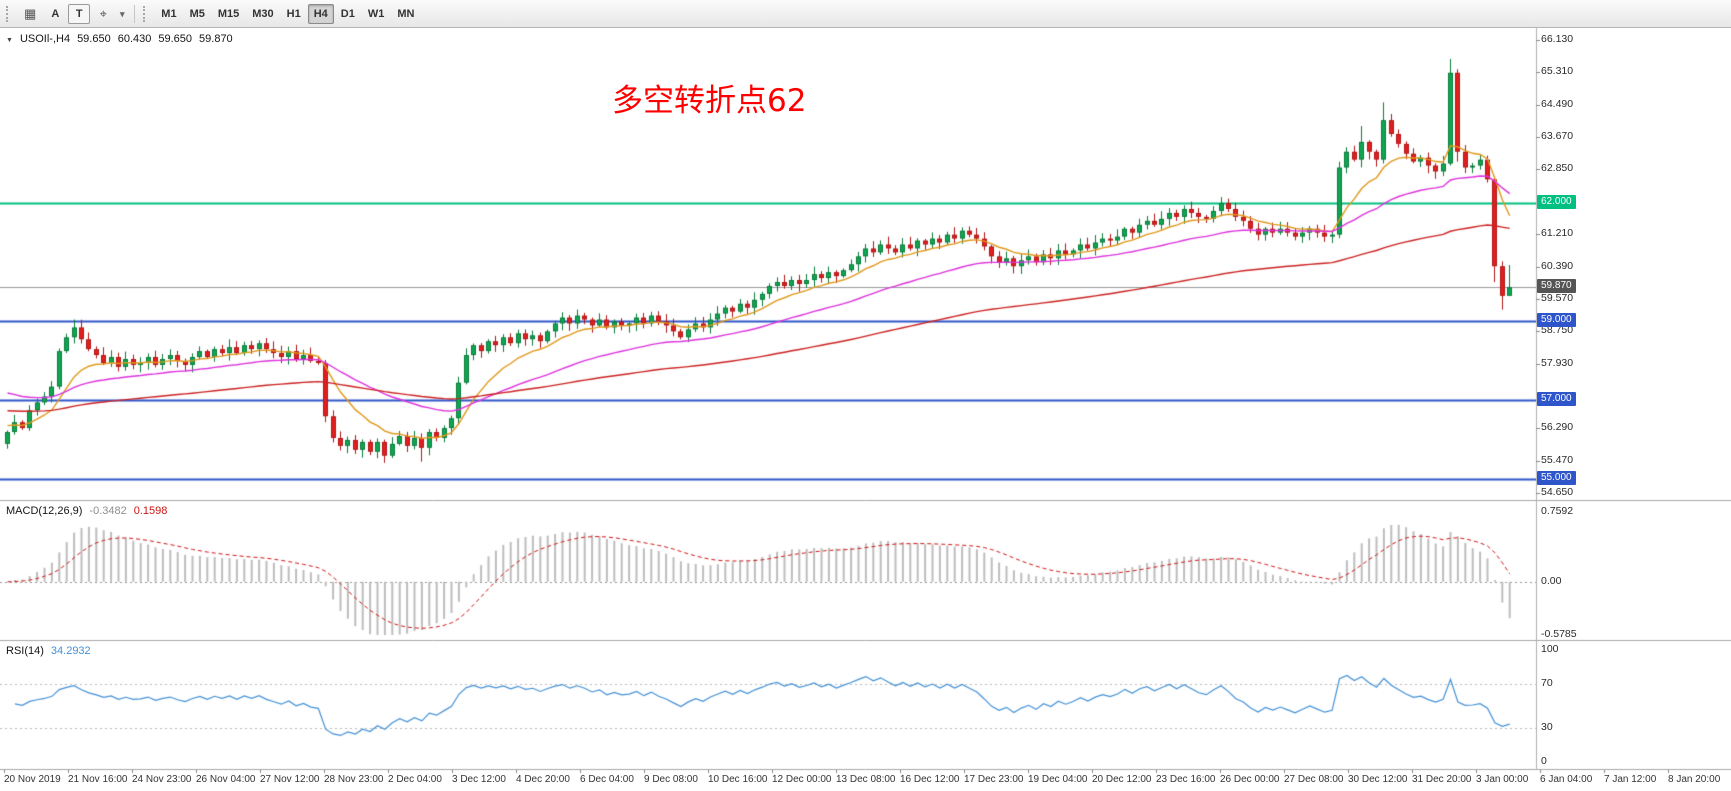  What do you see at coordinates (354, 779) in the screenshot?
I see `time-axis-label: 28 Nov 23:00` at bounding box center [354, 779].